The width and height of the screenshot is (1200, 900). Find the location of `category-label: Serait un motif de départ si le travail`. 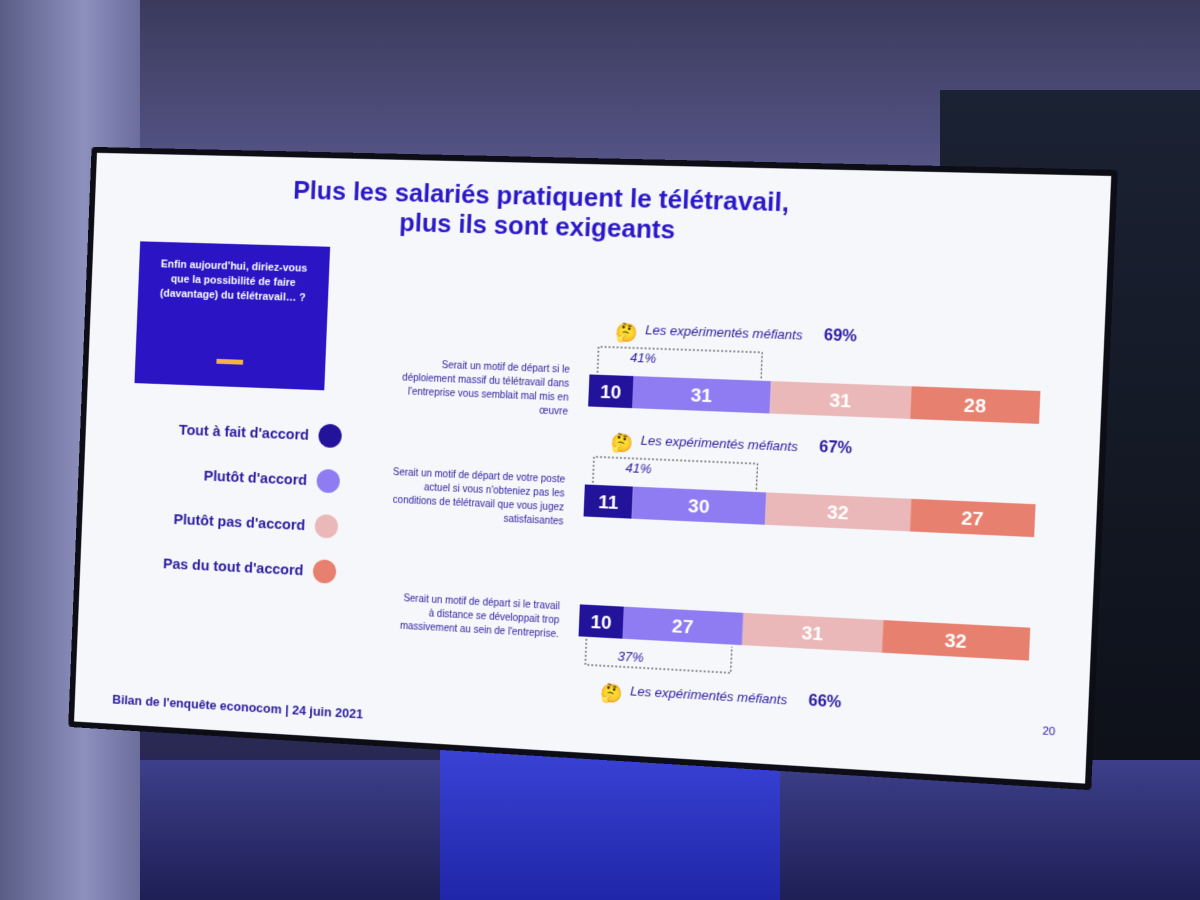

category-label: Serait un motif de départ si le travail is located at coordinates (481, 602).